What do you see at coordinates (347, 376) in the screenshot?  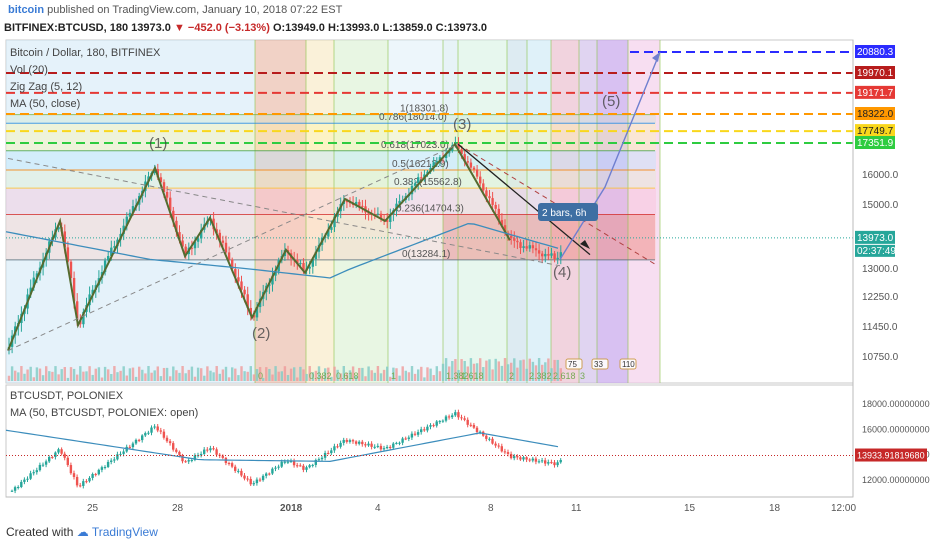 I see `time-fib-label: 0.618` at bounding box center [347, 376].